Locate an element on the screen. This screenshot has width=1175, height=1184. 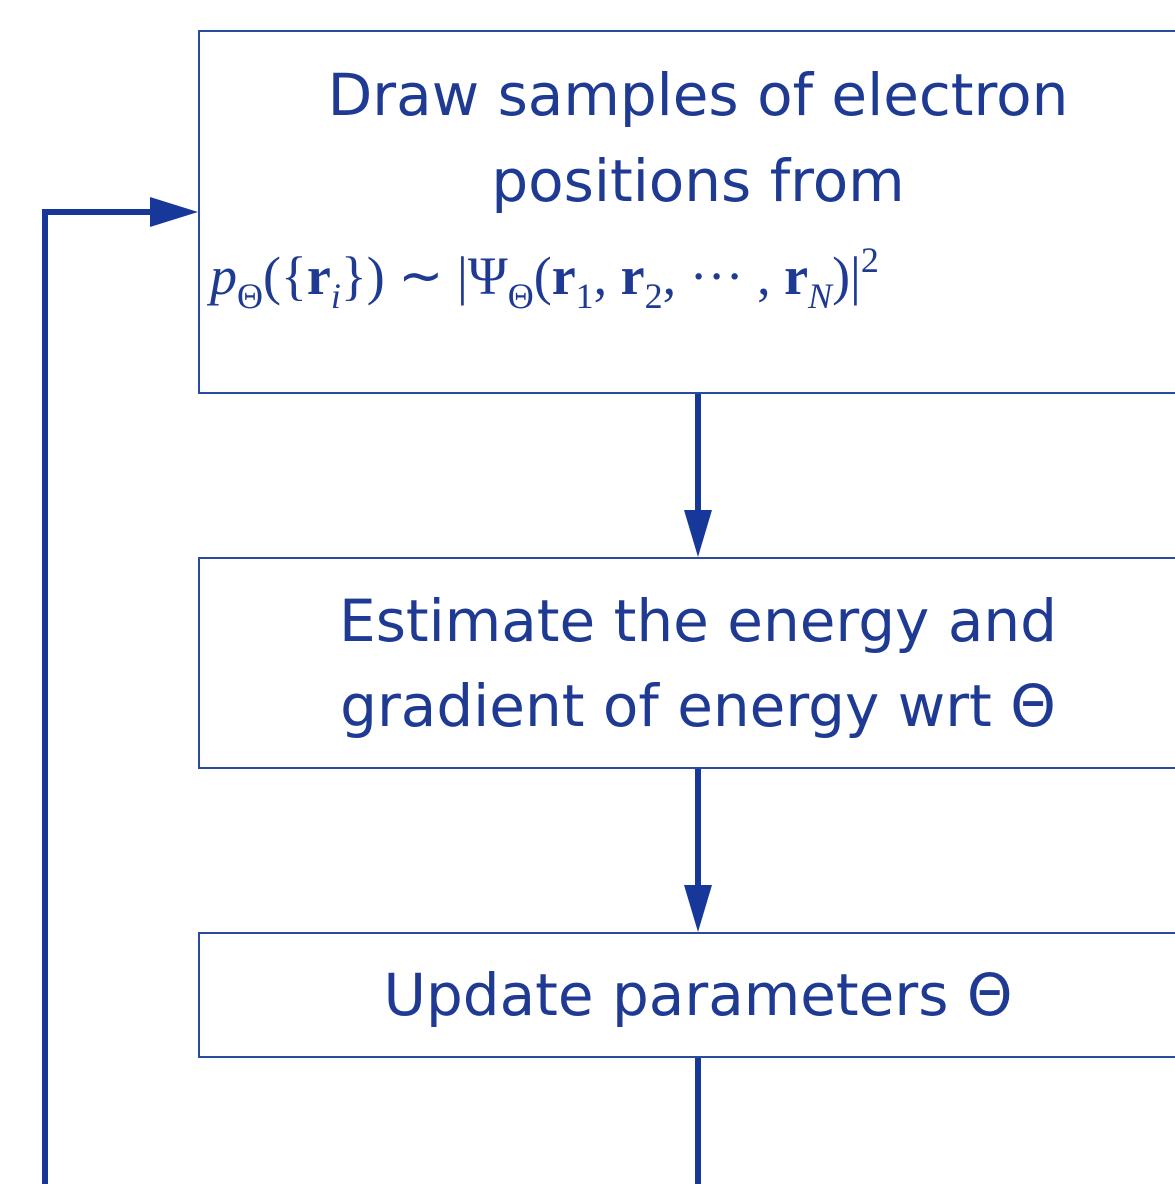
formula-part: N is located at coordinates (820, 296).